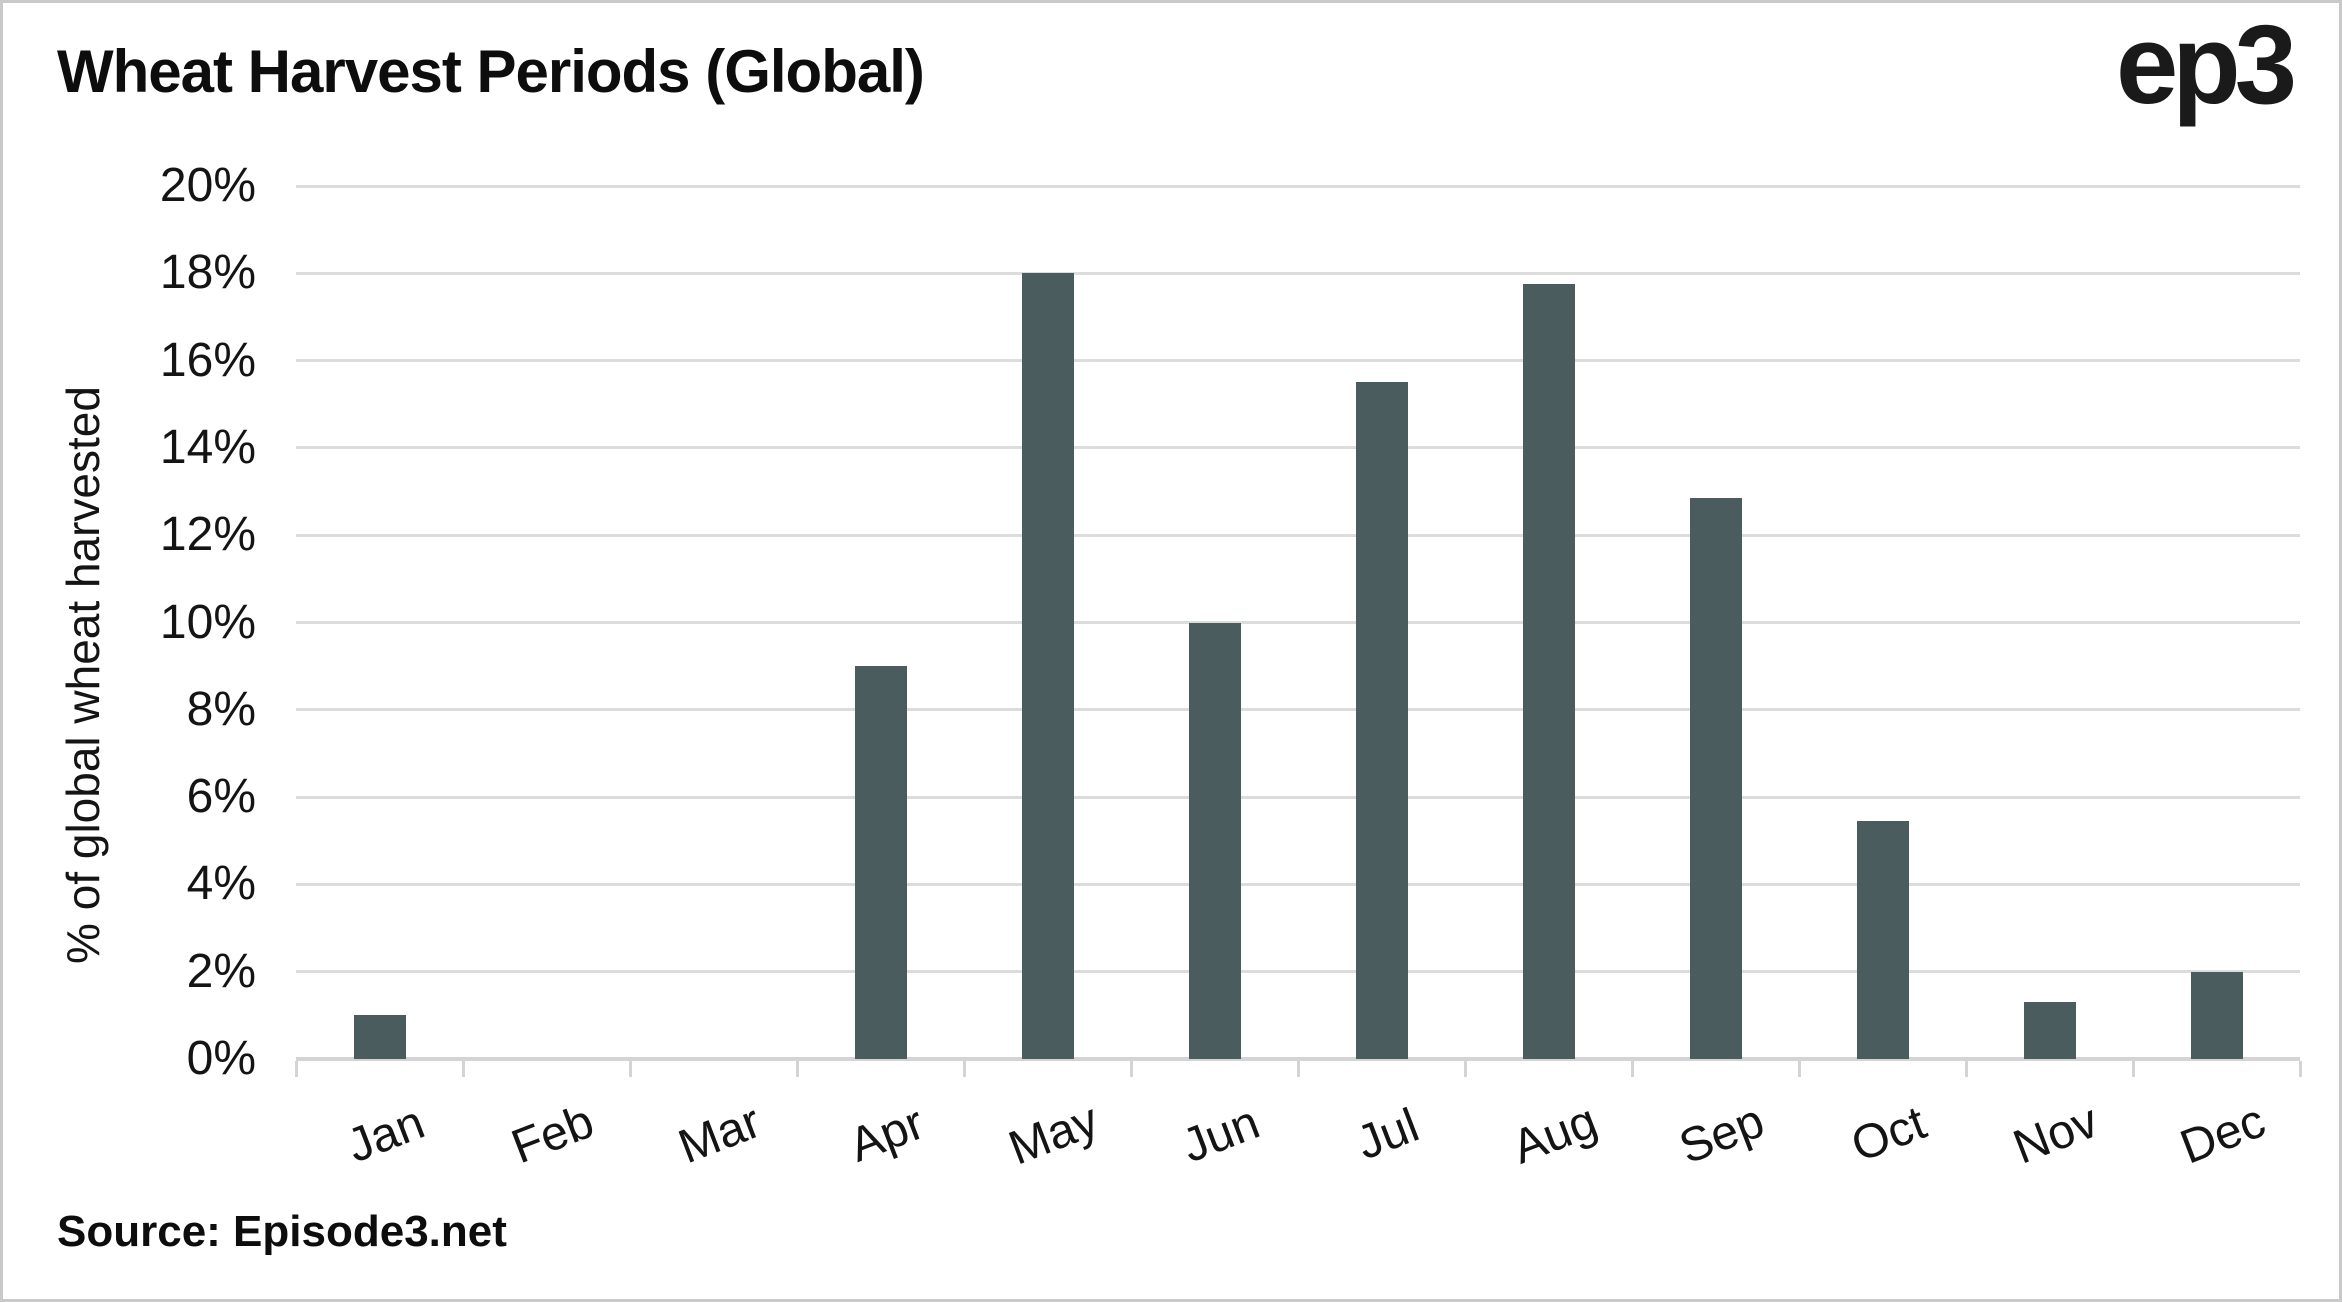 The image size is (2342, 1302). What do you see at coordinates (1298, 1059) in the screenshot?
I see `x-axis-line` at bounding box center [1298, 1059].